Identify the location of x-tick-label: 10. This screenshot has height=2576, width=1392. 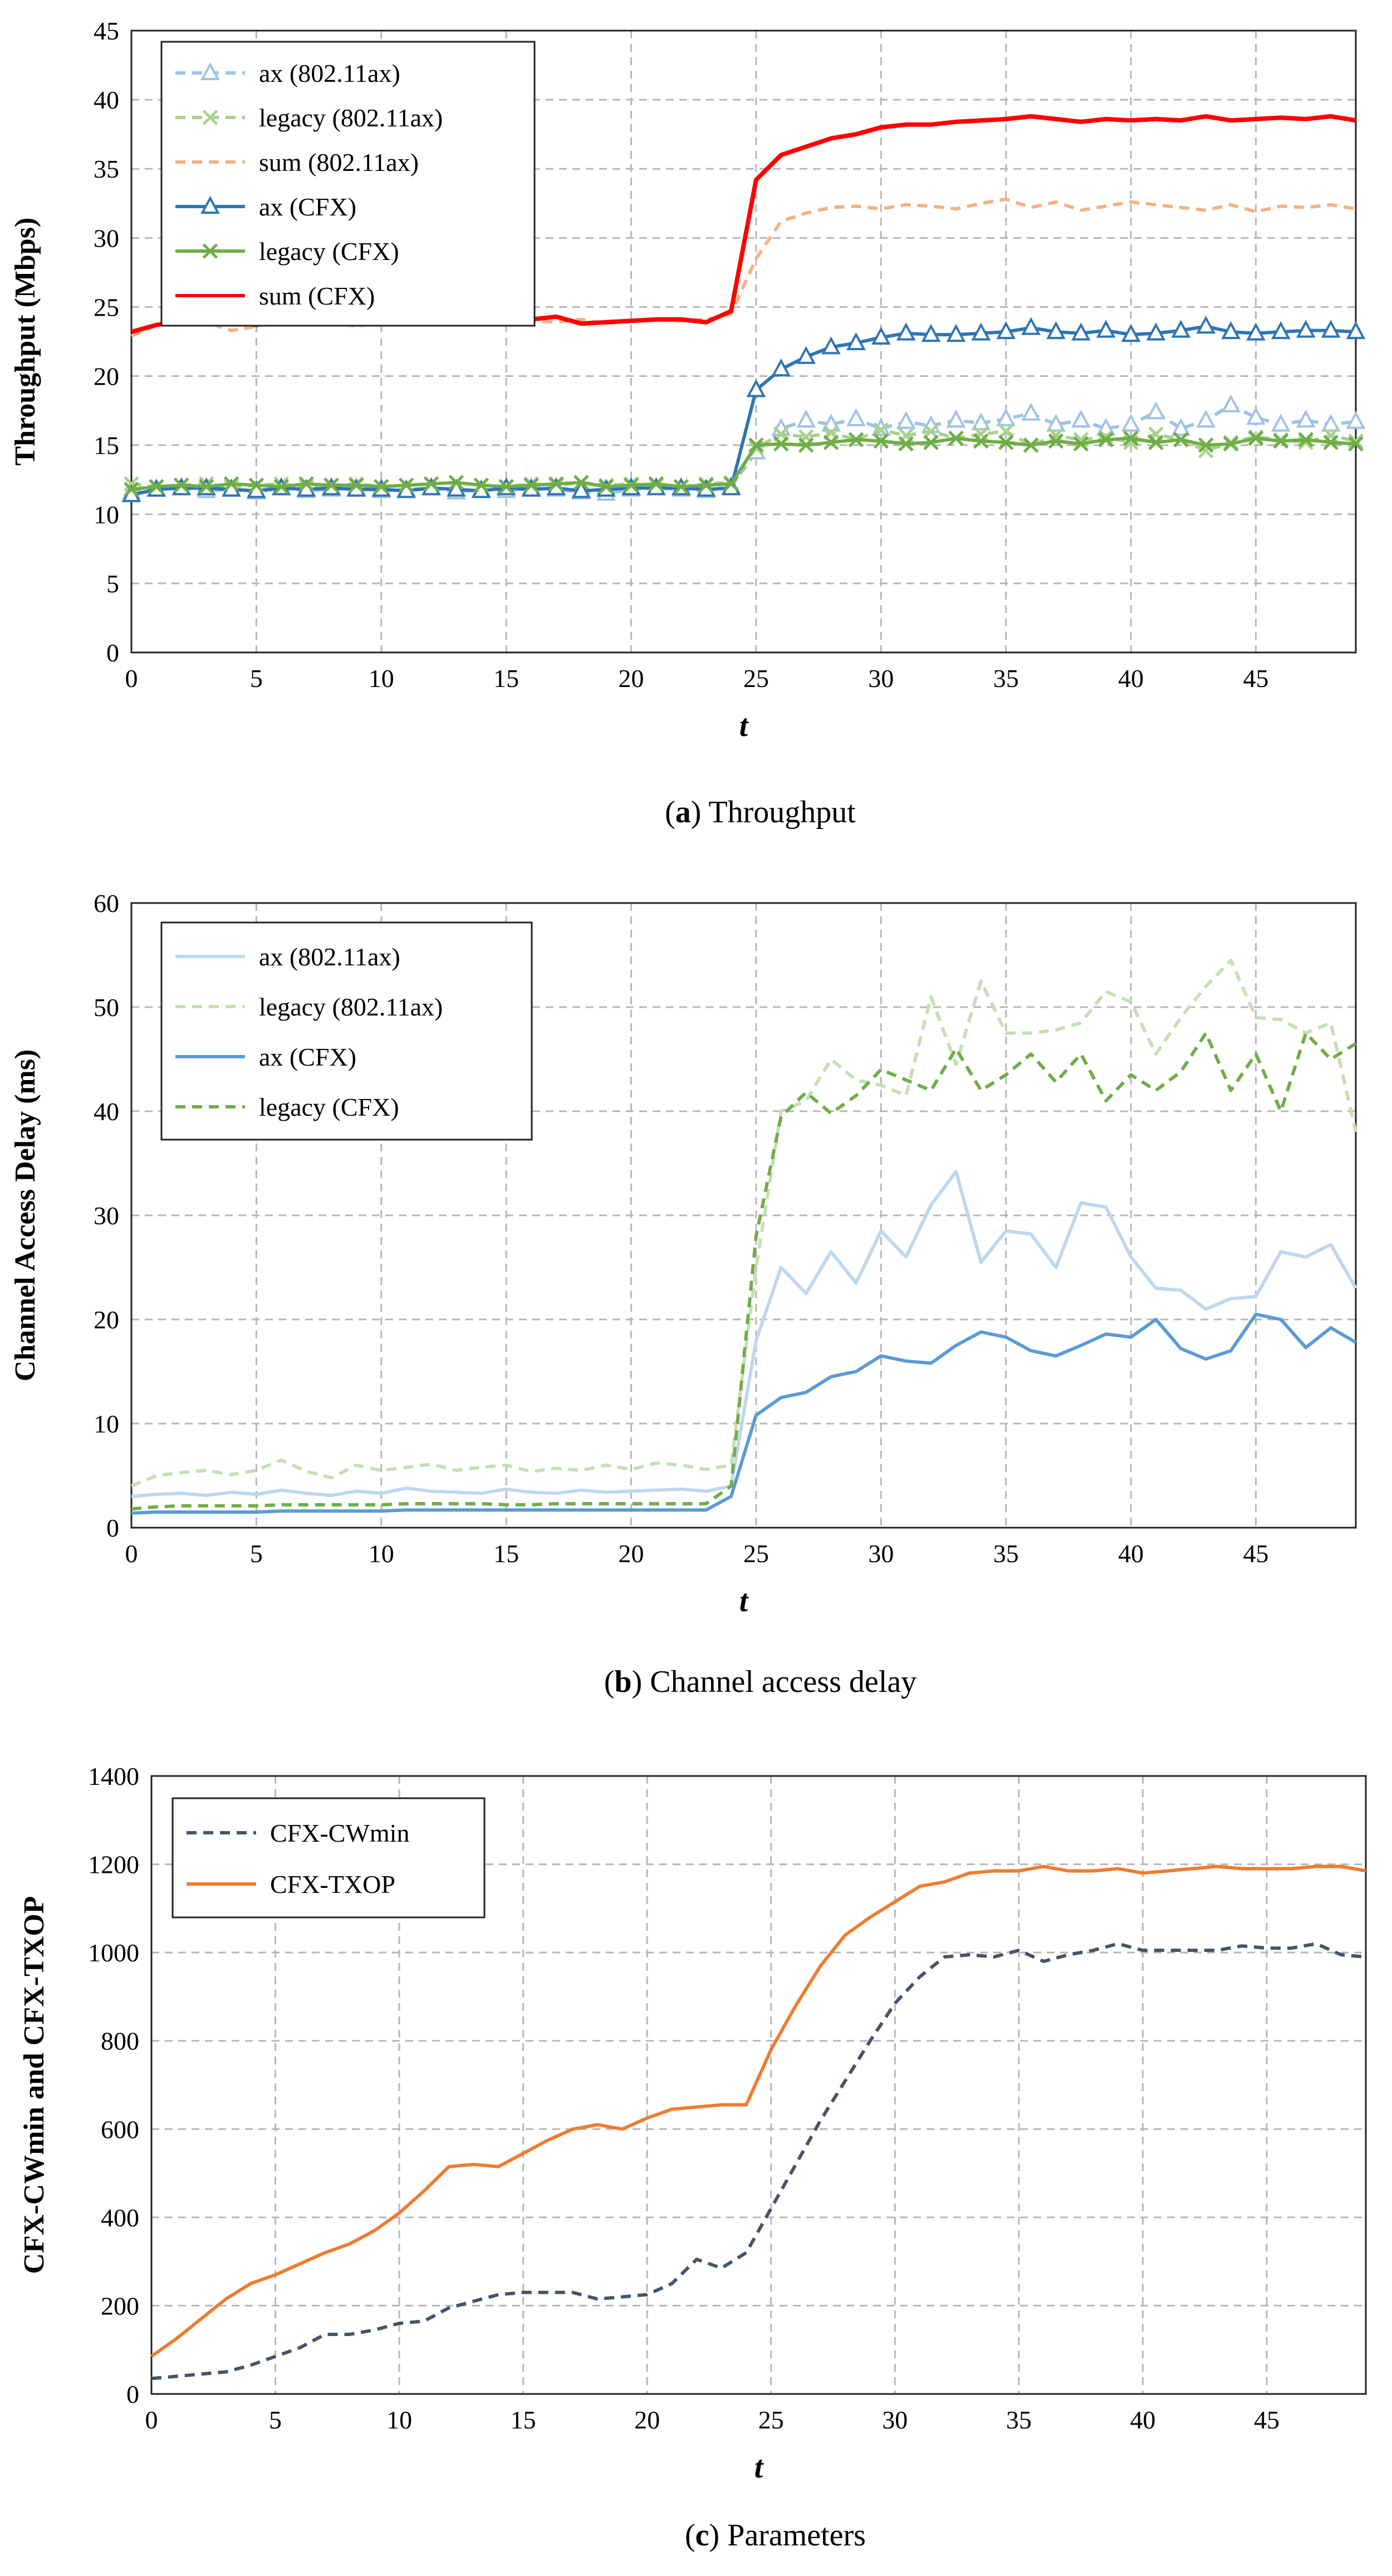
(381, 678).